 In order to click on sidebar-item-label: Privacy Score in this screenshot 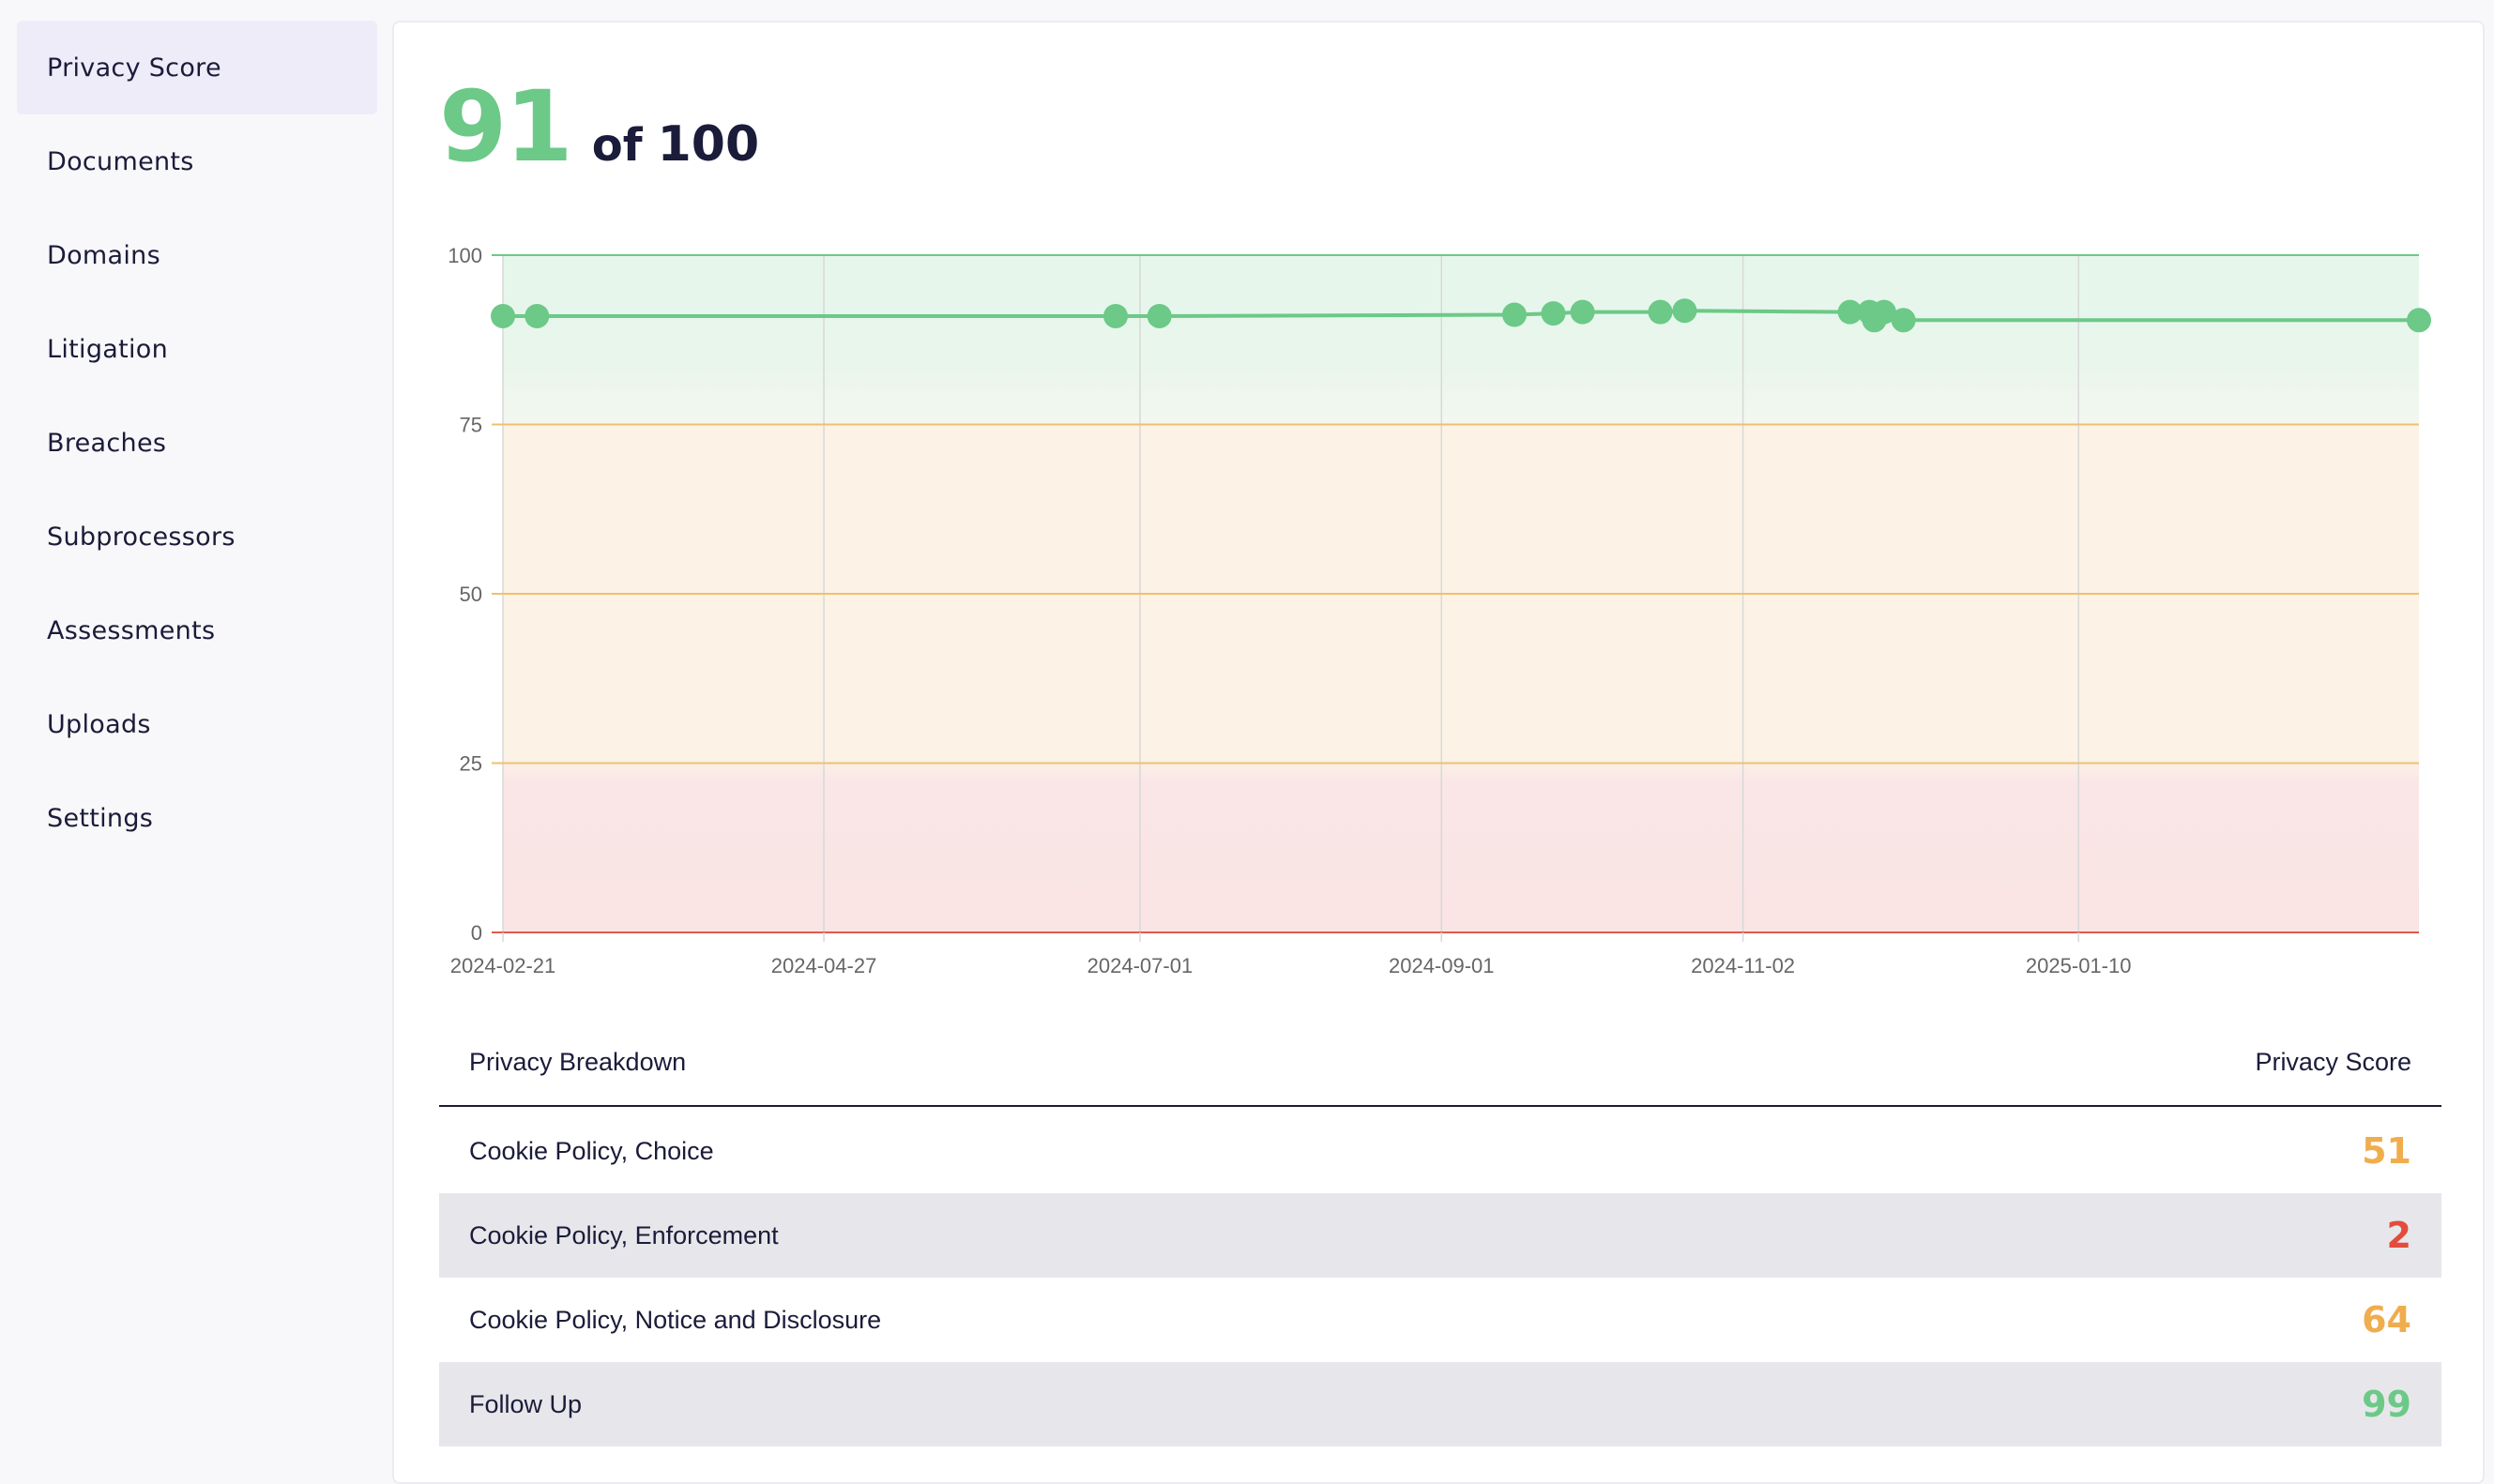, I will do `click(134, 68)`.